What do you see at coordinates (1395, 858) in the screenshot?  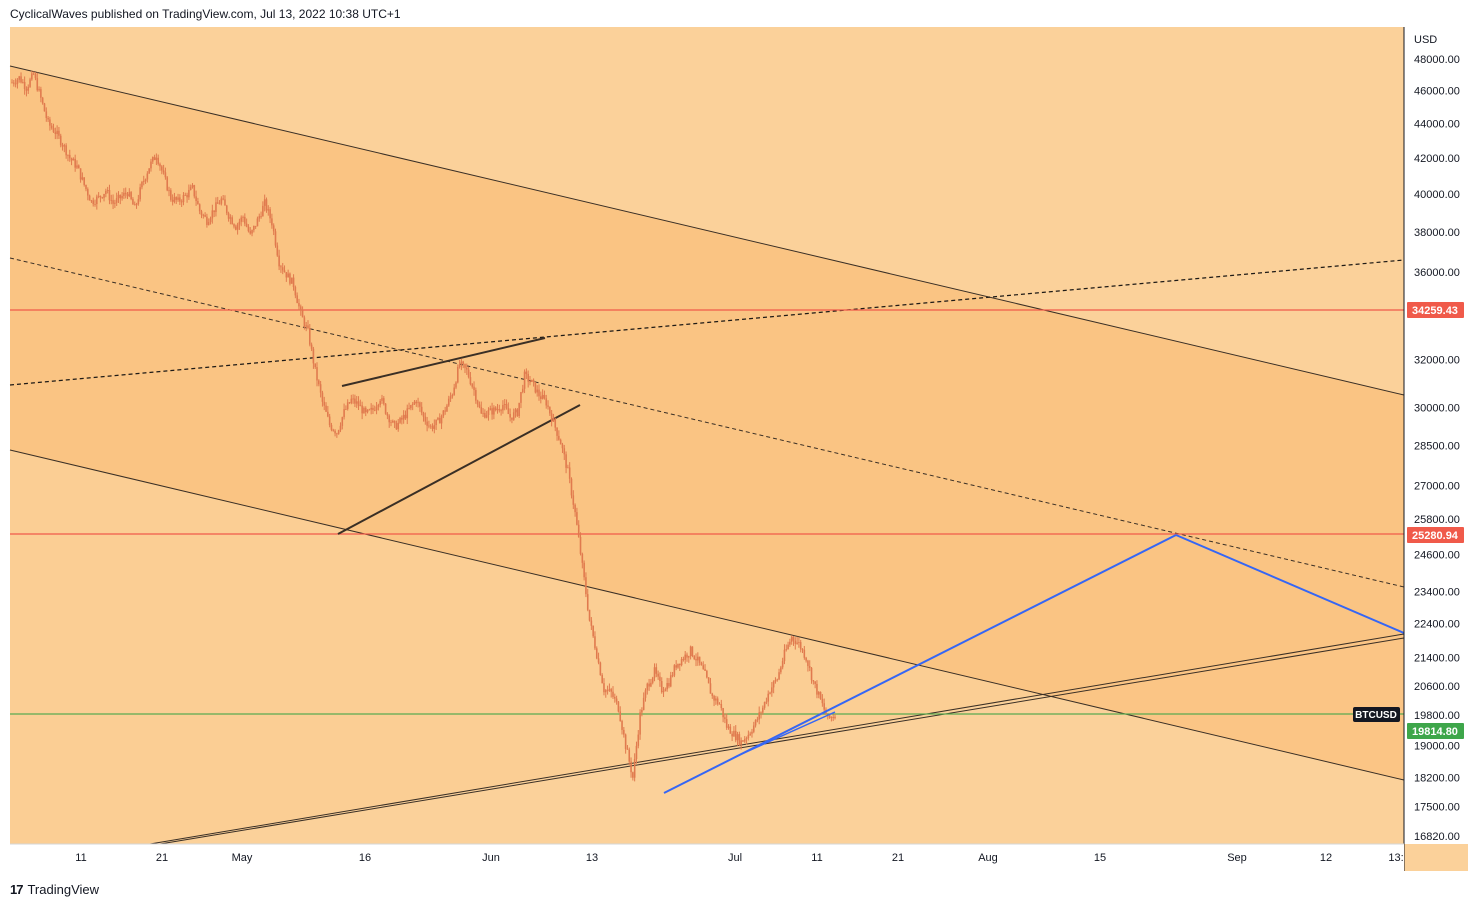 I see `time-tick-label: 13:` at bounding box center [1395, 858].